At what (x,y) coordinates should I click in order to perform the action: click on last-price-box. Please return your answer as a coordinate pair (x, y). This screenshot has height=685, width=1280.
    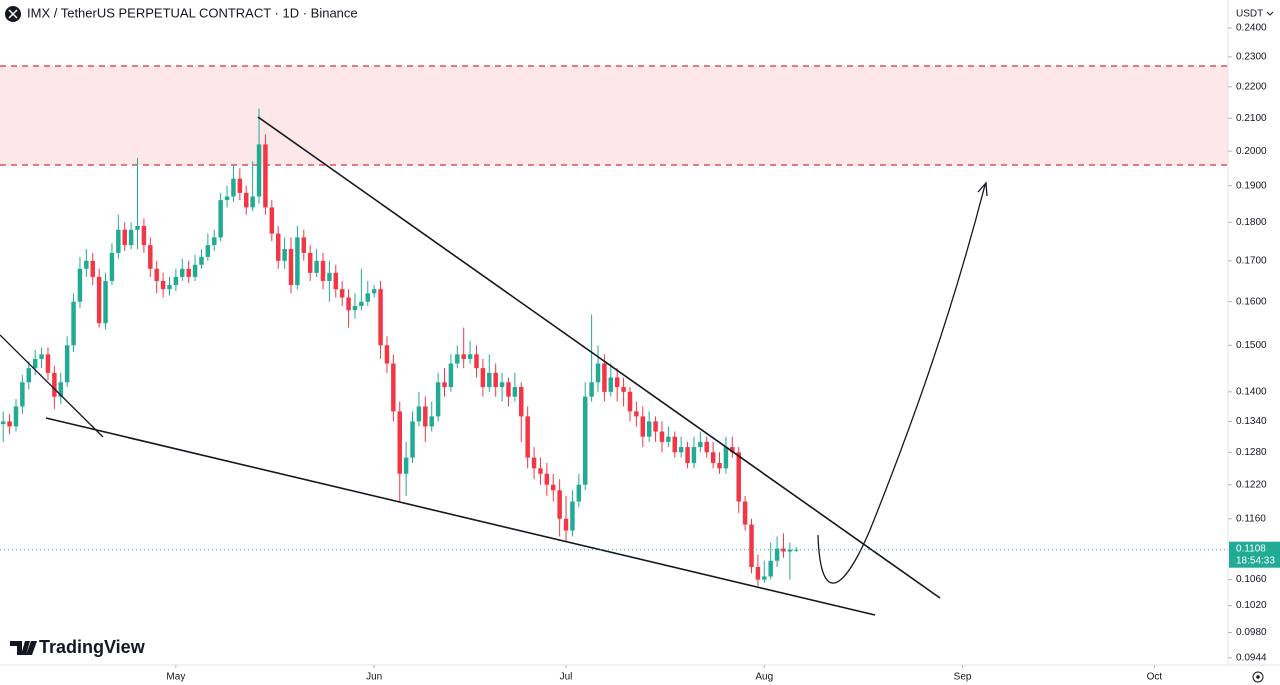
    Looking at the image, I should click on (1254, 554).